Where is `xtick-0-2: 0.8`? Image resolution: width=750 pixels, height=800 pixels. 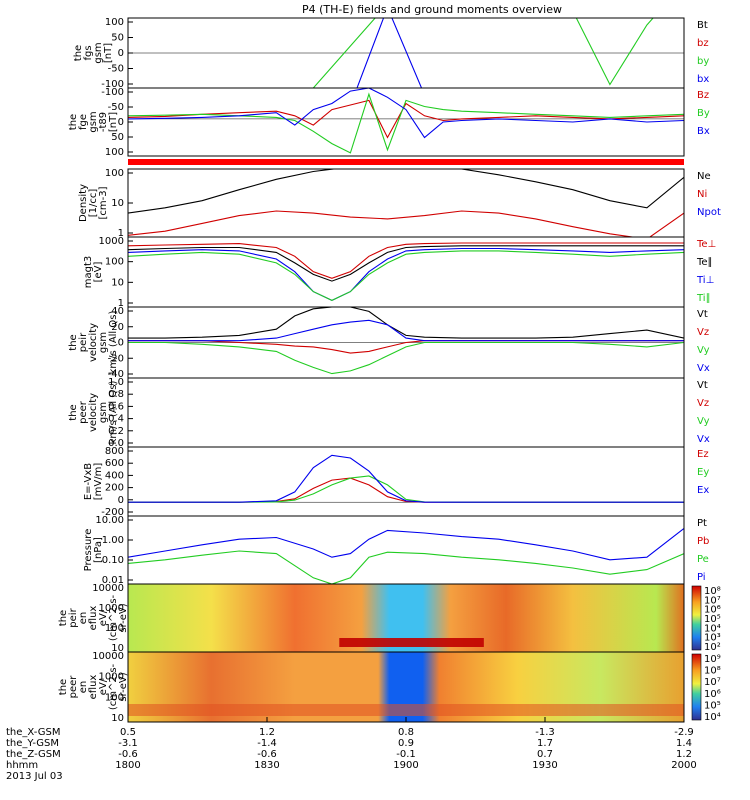 xtick-0-2: 0.8 is located at coordinates (406, 732).